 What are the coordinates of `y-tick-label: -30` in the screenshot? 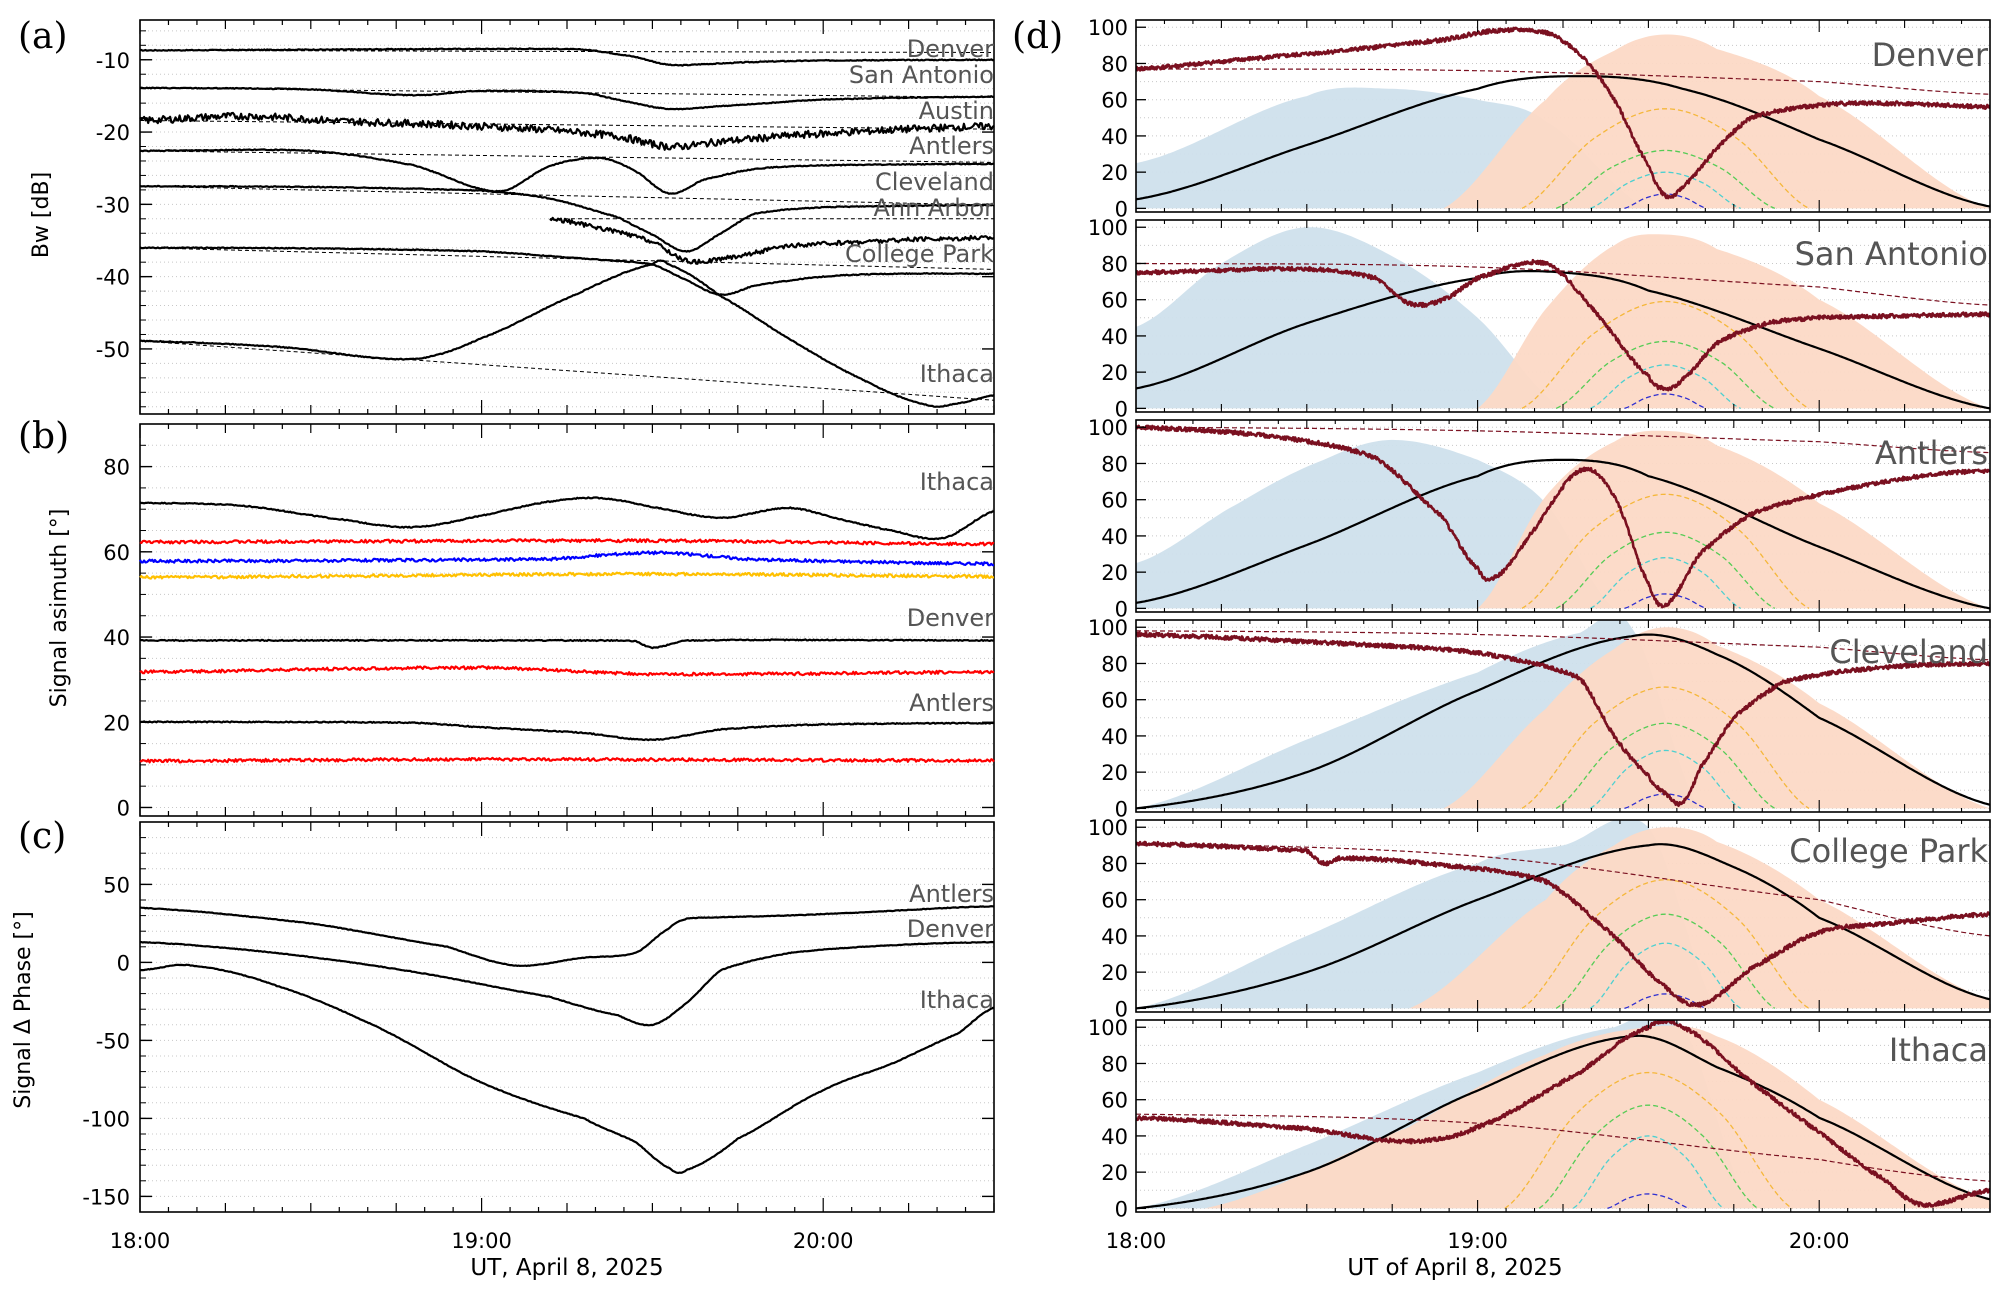 It's located at (113, 205).